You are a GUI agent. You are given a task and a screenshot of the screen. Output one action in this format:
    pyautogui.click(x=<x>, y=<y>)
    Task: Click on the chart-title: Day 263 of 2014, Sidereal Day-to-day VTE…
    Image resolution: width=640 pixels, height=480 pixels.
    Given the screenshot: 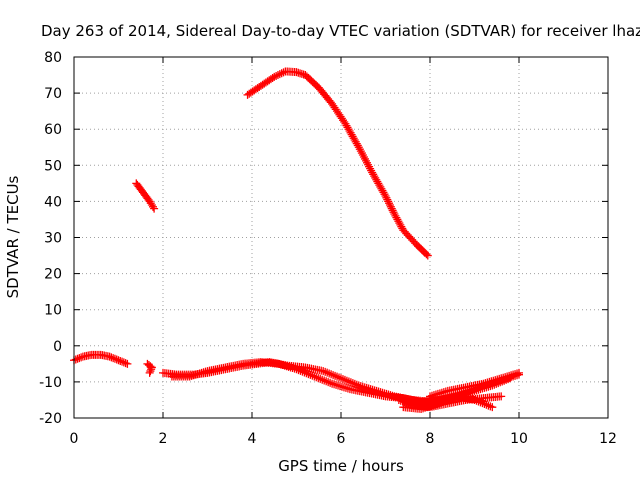 What is the action you would take?
    pyautogui.click(x=340, y=31)
    